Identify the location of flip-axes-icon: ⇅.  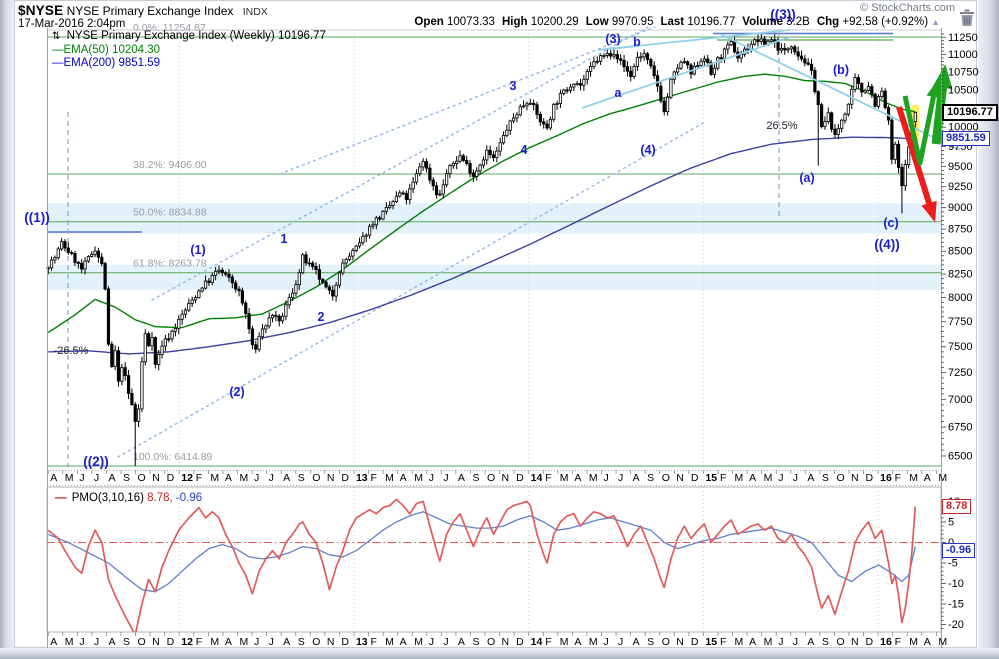
(56, 36).